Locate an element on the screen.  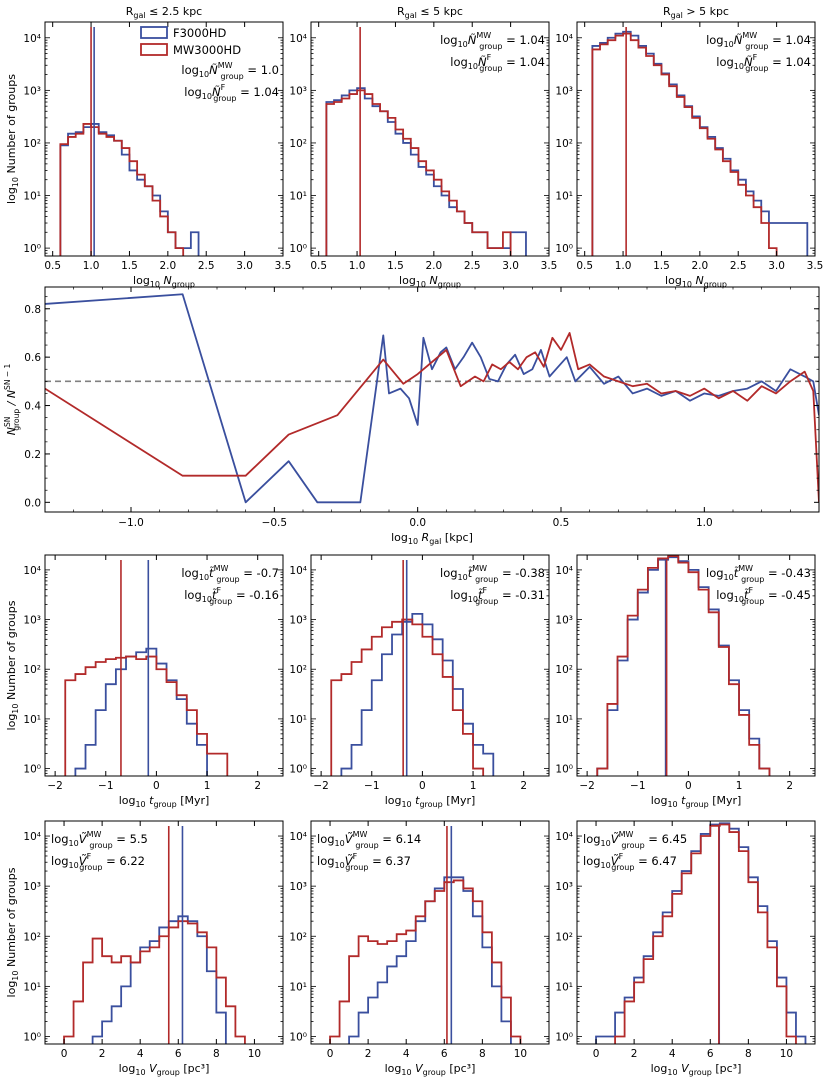
legend-swatch-MW is located at coordinates (154, 49).